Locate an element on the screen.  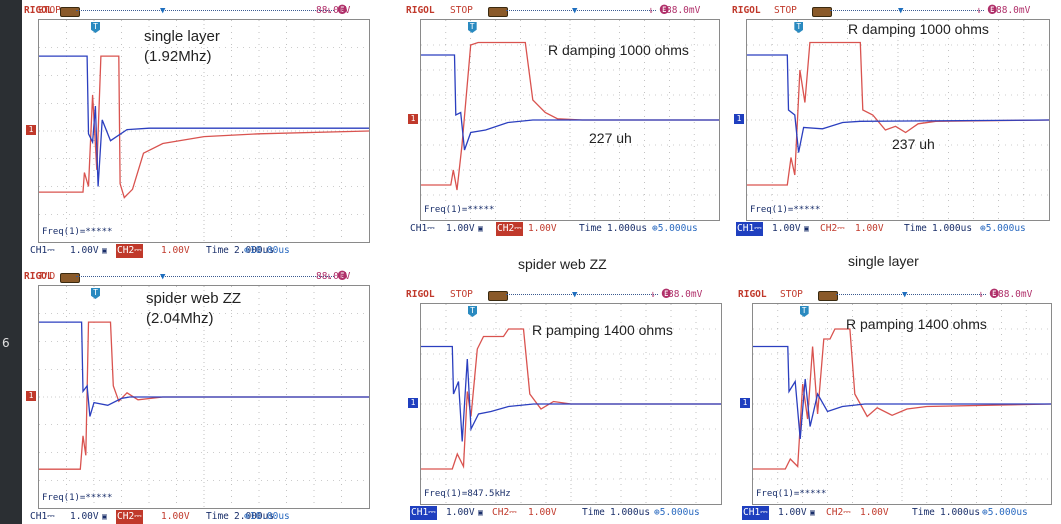
scope-status-bar: RIGOL T'D ▼ ⇂ 🅔 88.0mV is located at coordinates (199, 277).